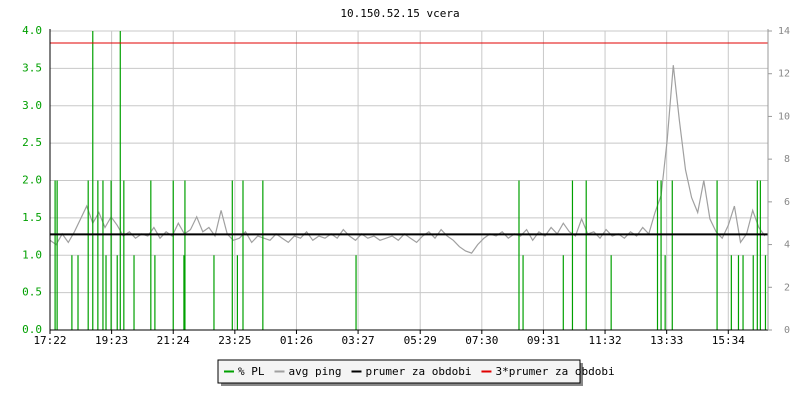 This screenshot has width=800, height=400. Describe the element at coordinates (784, 31) in the screenshot. I see `y2-tick-label: 14` at that location.